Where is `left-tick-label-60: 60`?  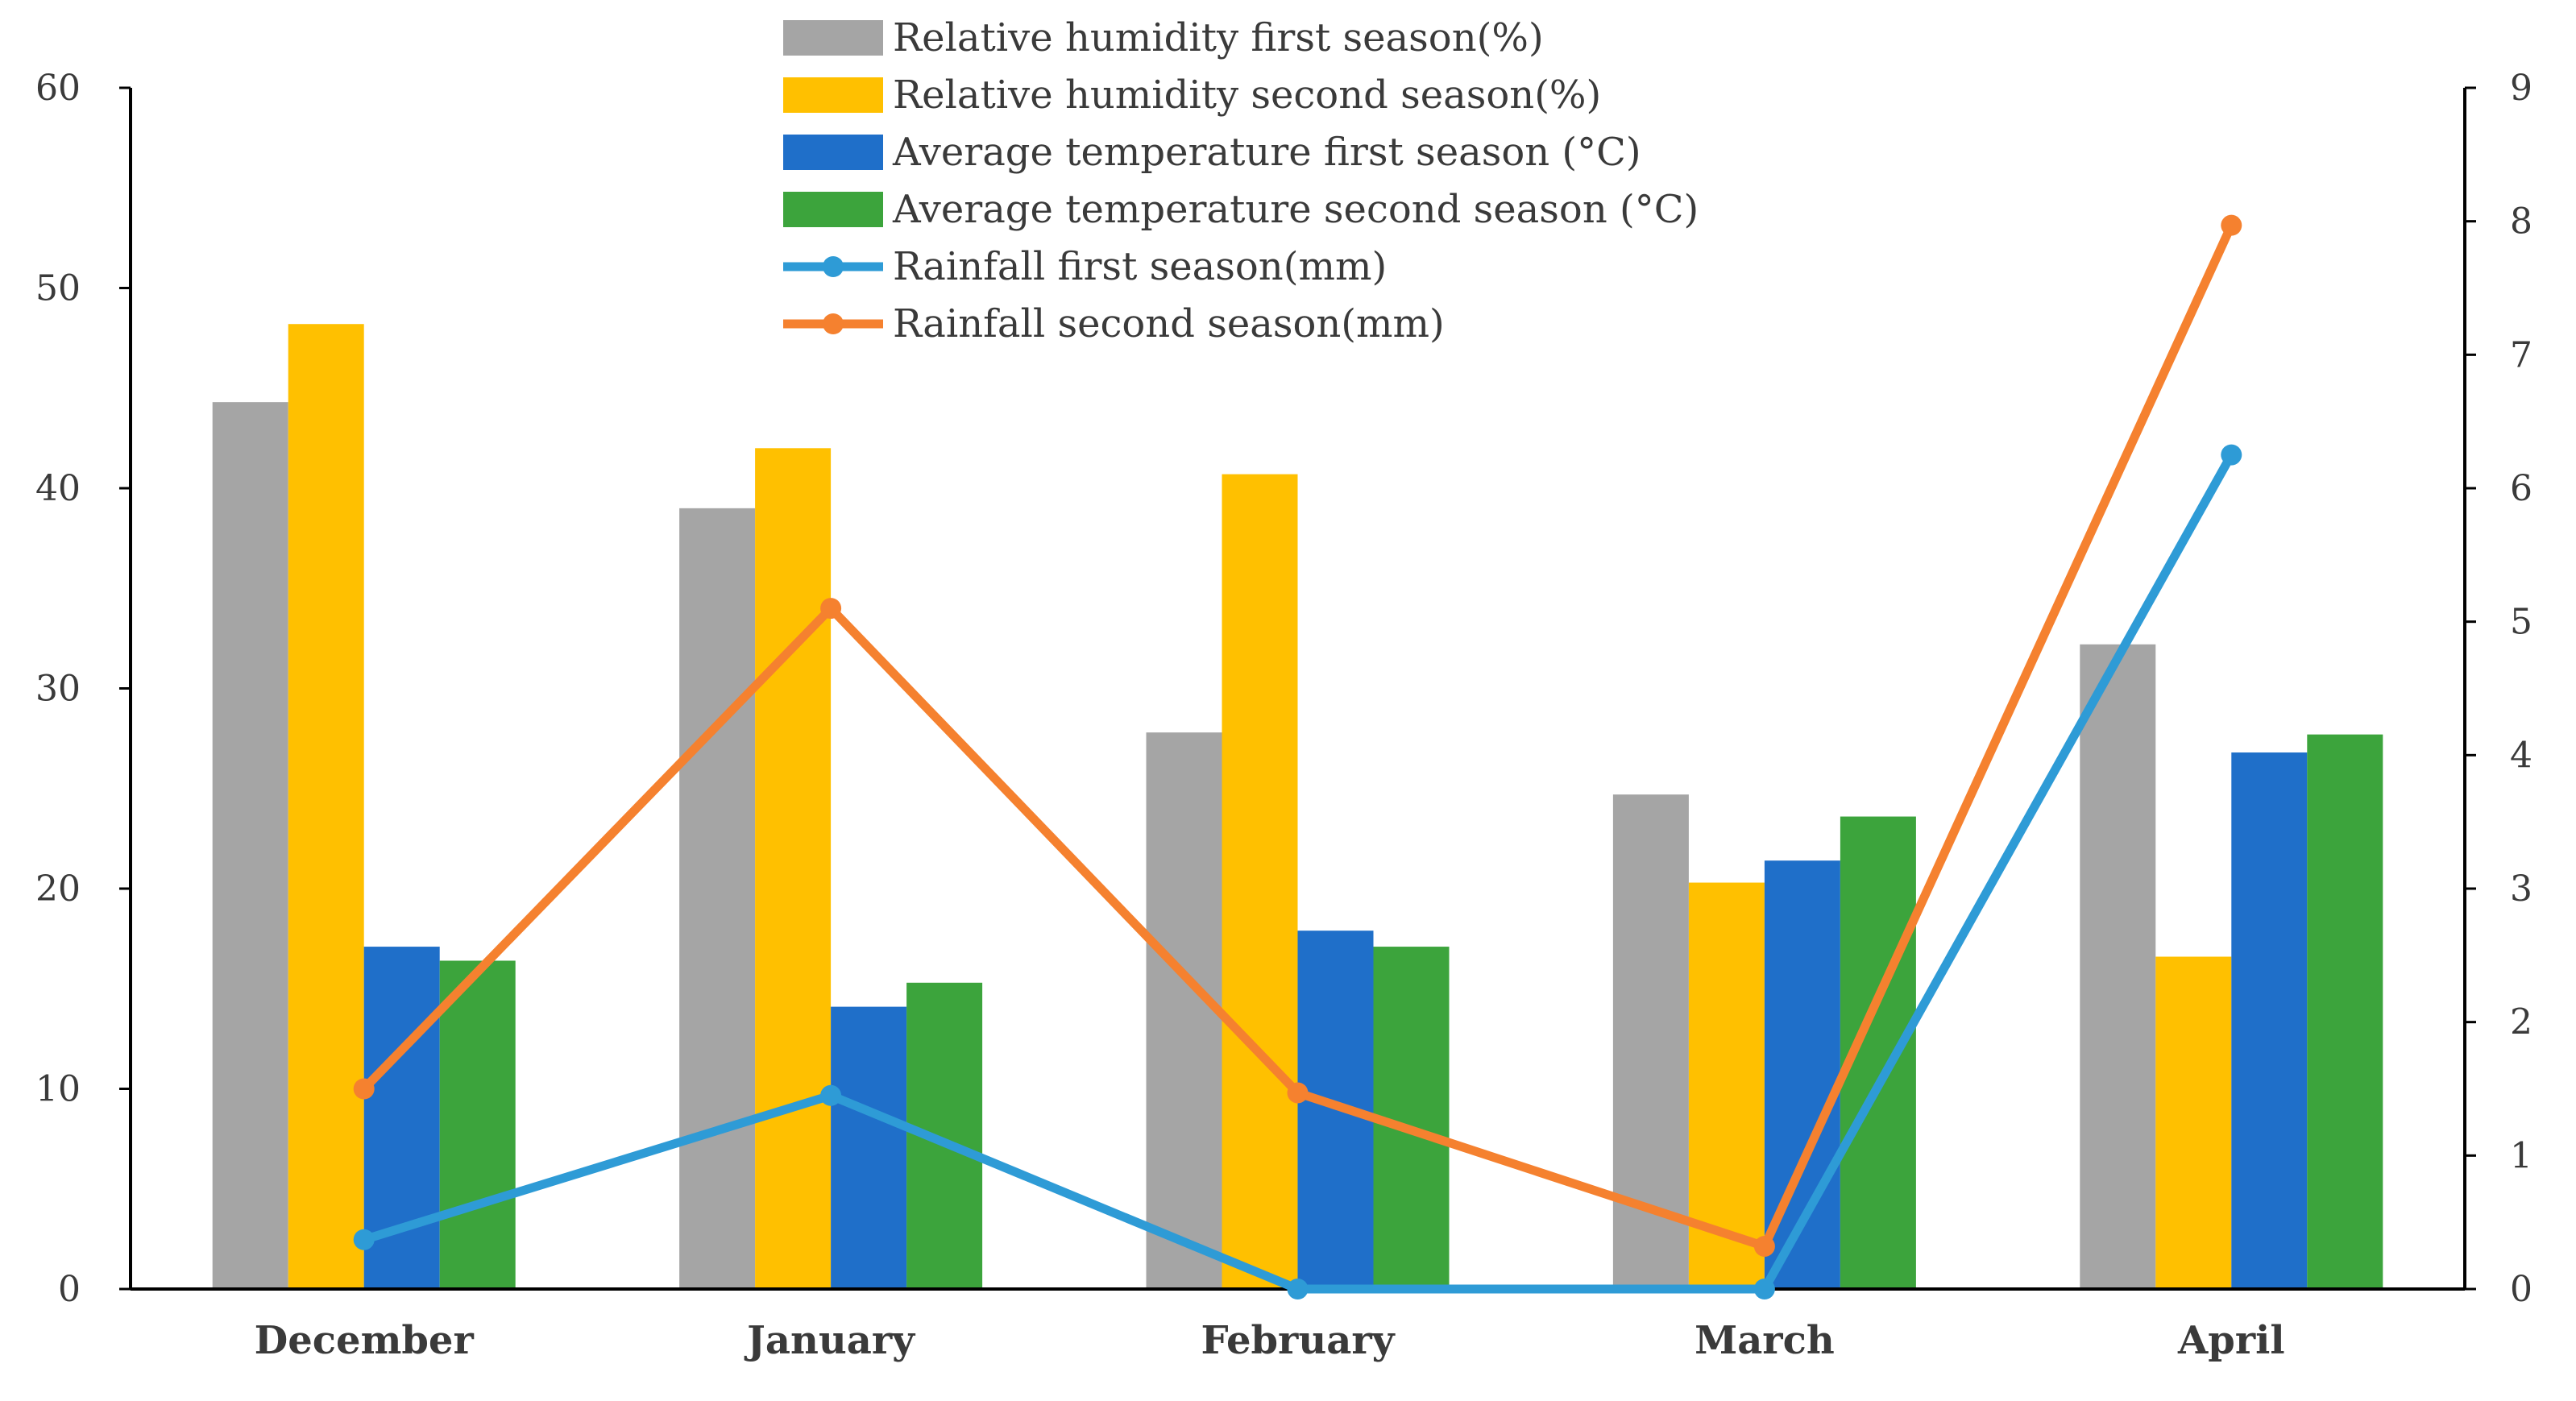 left-tick-label-60: 60 is located at coordinates (58, 88).